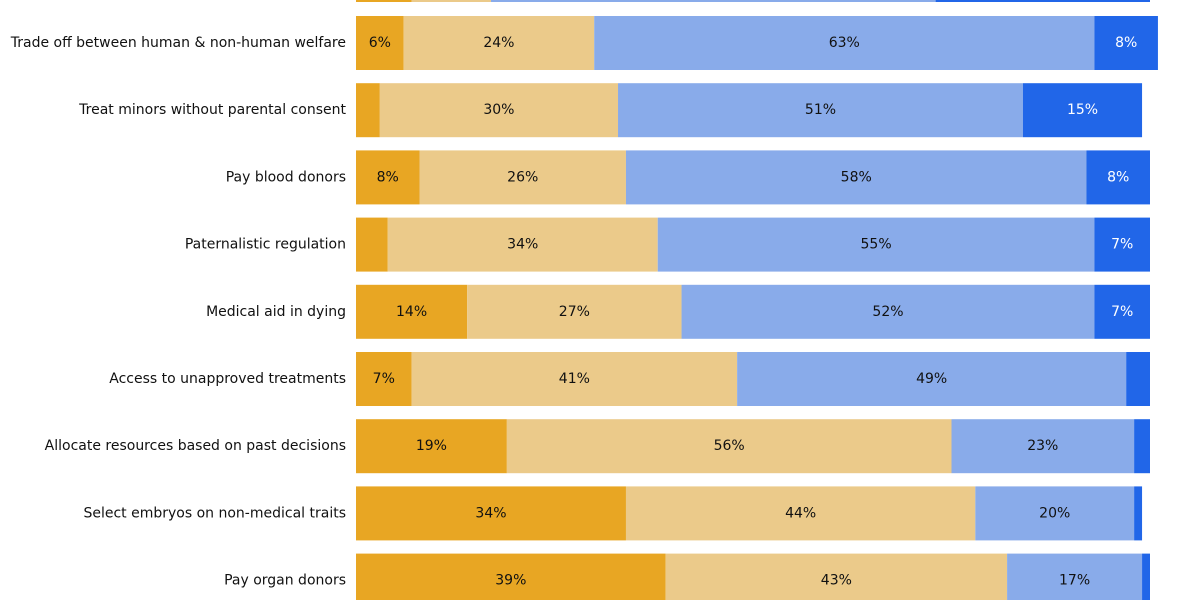 The height and width of the screenshot is (600, 1200). I want to click on row-5-value-label-4: 7%, so click(1122, 312).